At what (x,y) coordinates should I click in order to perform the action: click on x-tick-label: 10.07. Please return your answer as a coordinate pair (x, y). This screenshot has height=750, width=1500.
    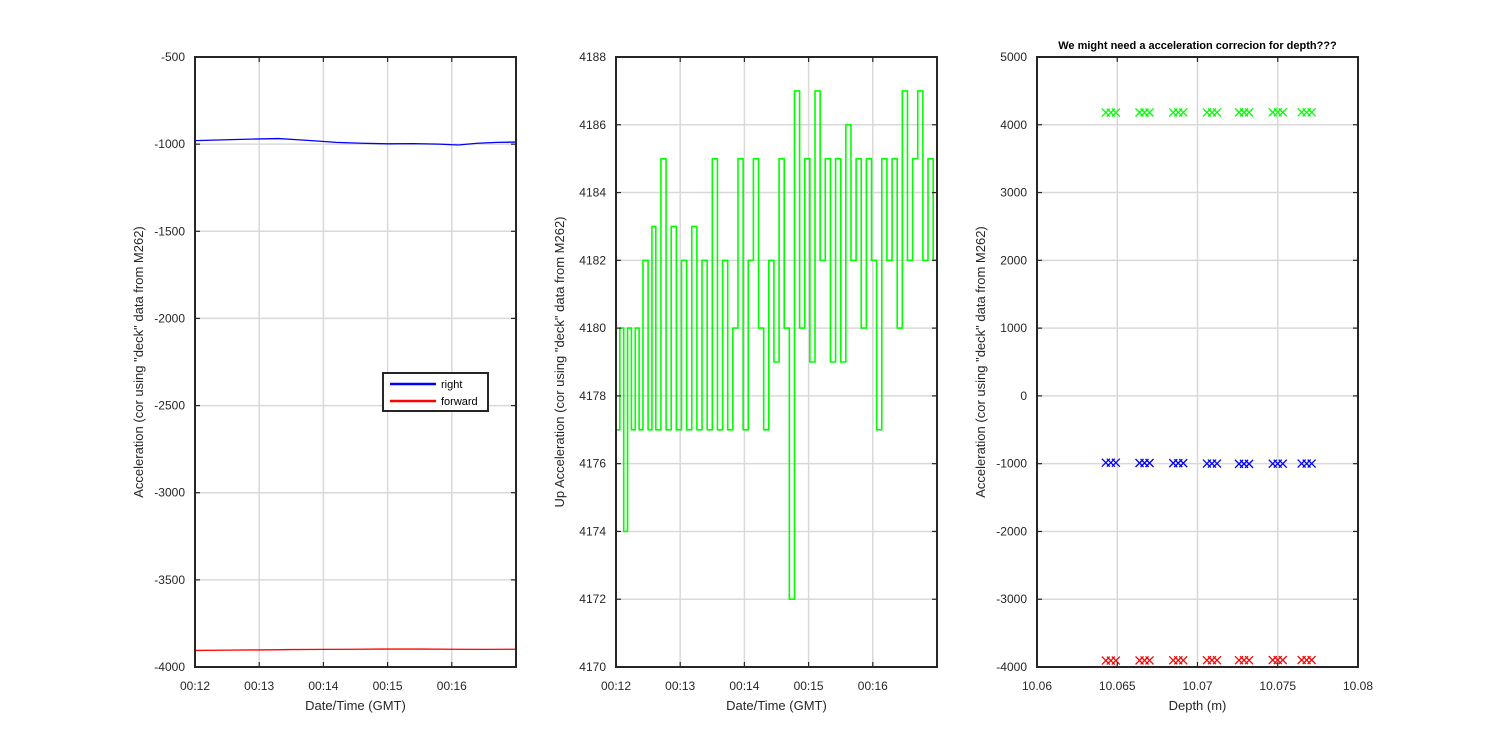
    Looking at the image, I should click on (1197, 686).